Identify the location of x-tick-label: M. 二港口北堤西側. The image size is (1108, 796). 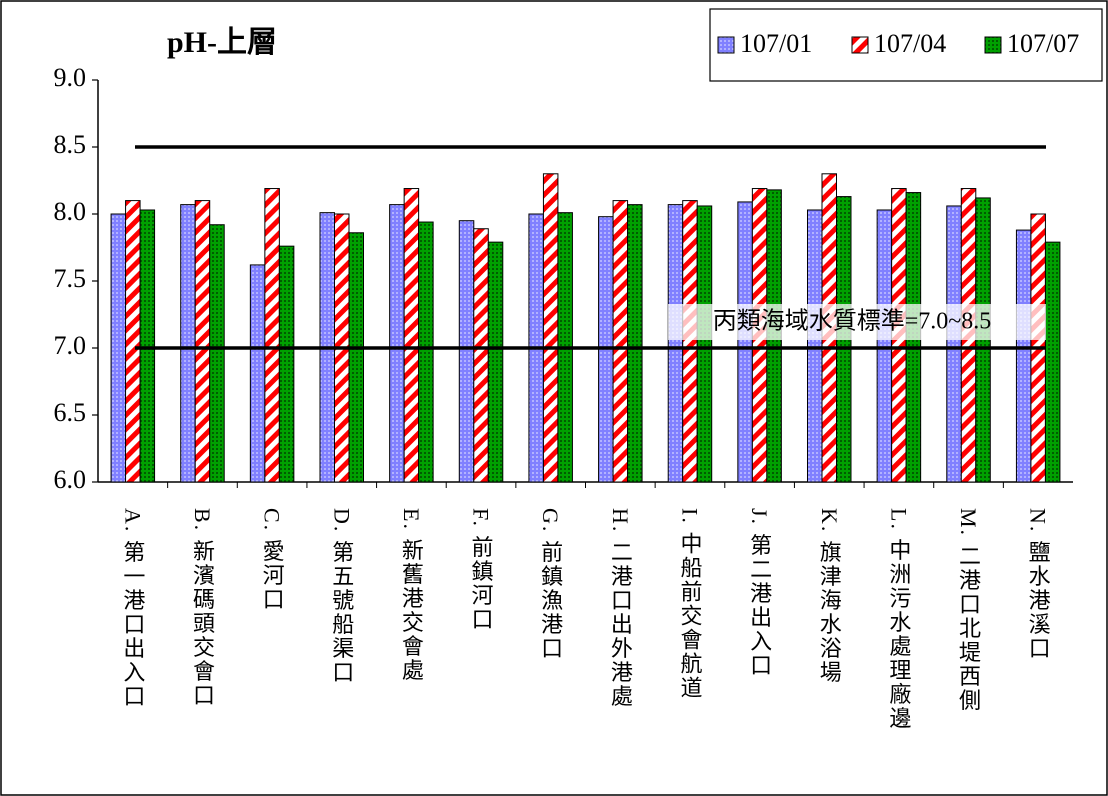
(968, 610).